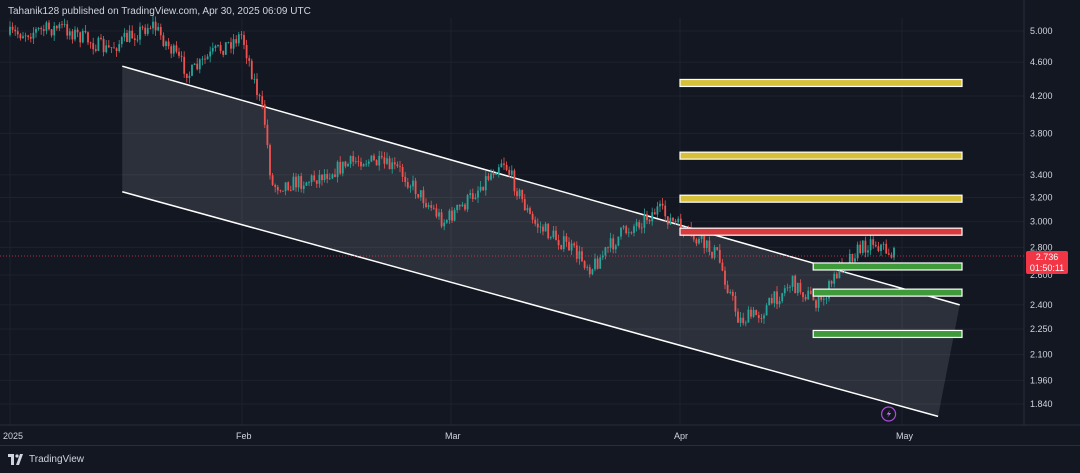  I want to click on event-icon-ring, so click(888, 414).